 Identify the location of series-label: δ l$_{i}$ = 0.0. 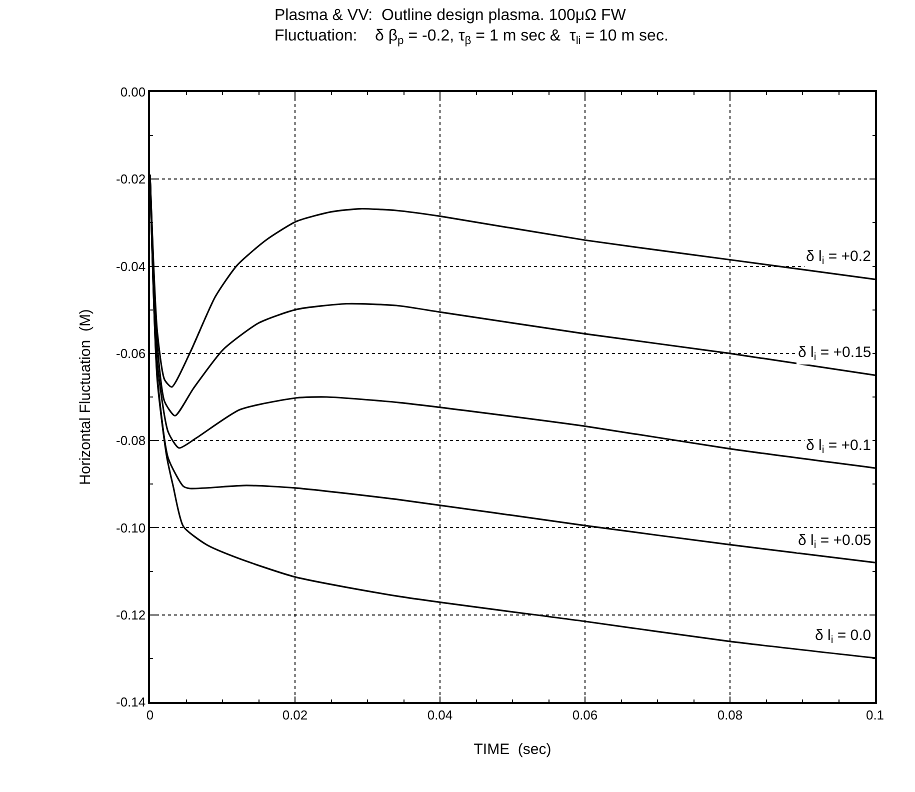
(843, 636).